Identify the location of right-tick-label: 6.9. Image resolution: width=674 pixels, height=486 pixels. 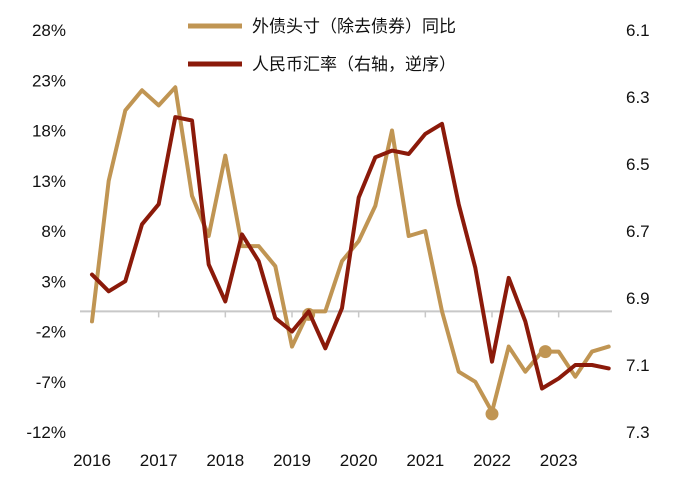
(638, 298).